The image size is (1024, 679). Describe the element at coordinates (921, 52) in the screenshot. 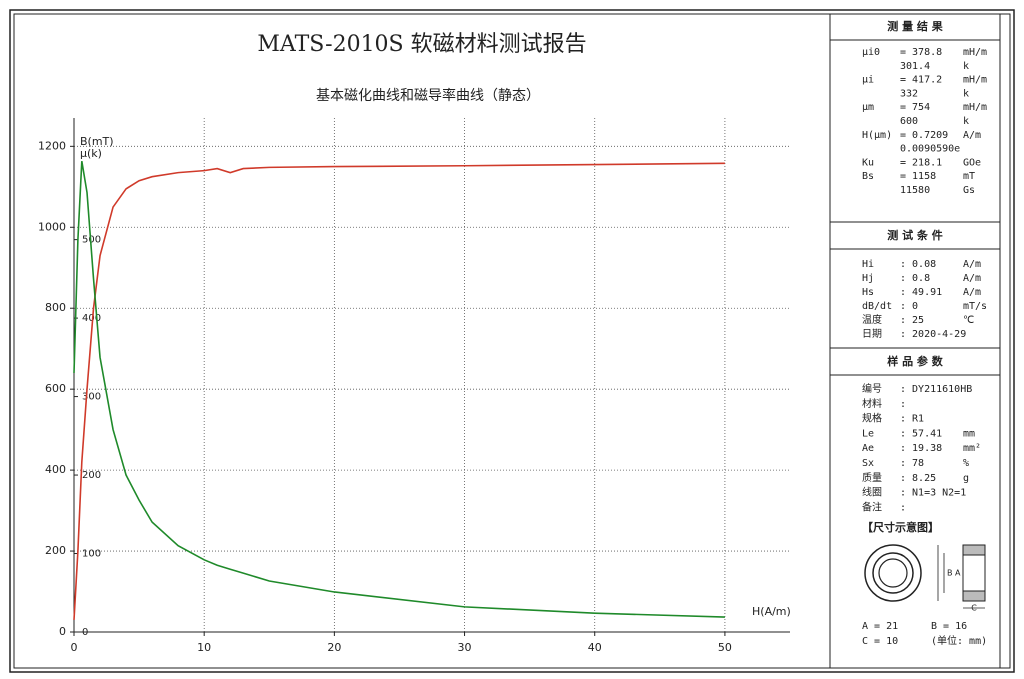

I see `panel-value: = 378.8` at that location.